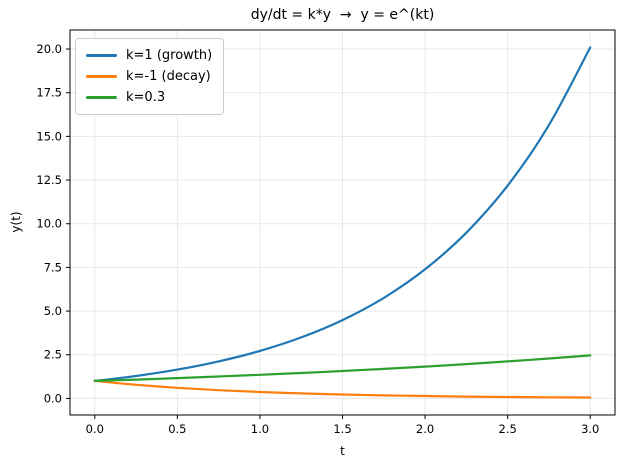 The height and width of the screenshot is (470, 630). I want to click on x-tick-label: 0.5, so click(177, 429).